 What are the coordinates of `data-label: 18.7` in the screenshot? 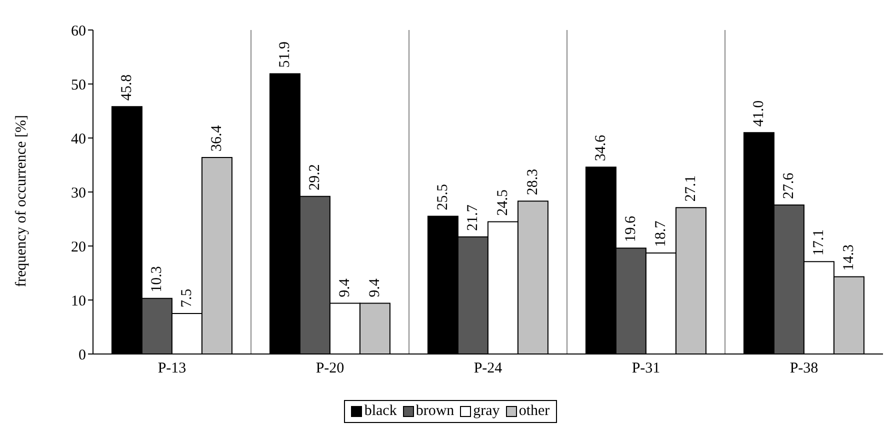 It's located at (660, 234).